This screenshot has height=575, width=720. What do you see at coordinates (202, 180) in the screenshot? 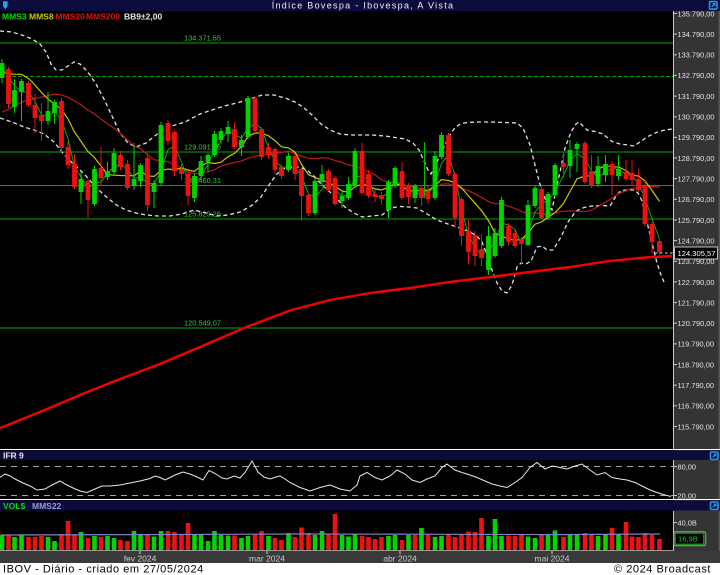
I see `svg-text: 127.460,31` at bounding box center [202, 180].